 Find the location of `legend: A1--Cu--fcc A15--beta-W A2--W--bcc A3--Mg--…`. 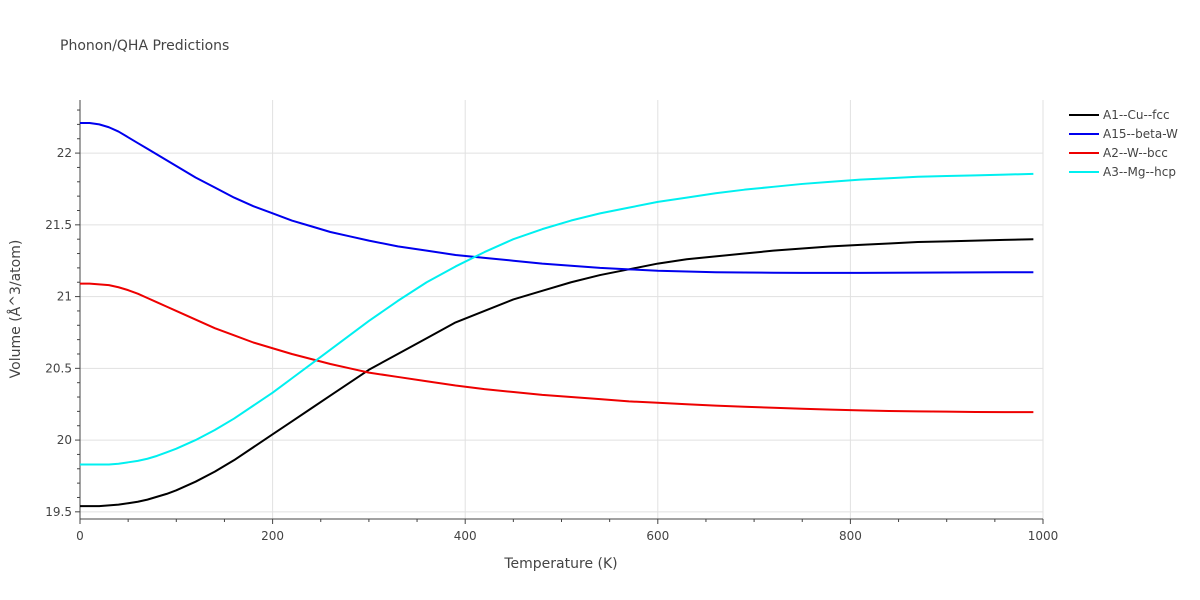

legend: A1--Cu--fcc A15--beta-W A2--W--bcc A3--Mg--… is located at coordinates (1123, 143).